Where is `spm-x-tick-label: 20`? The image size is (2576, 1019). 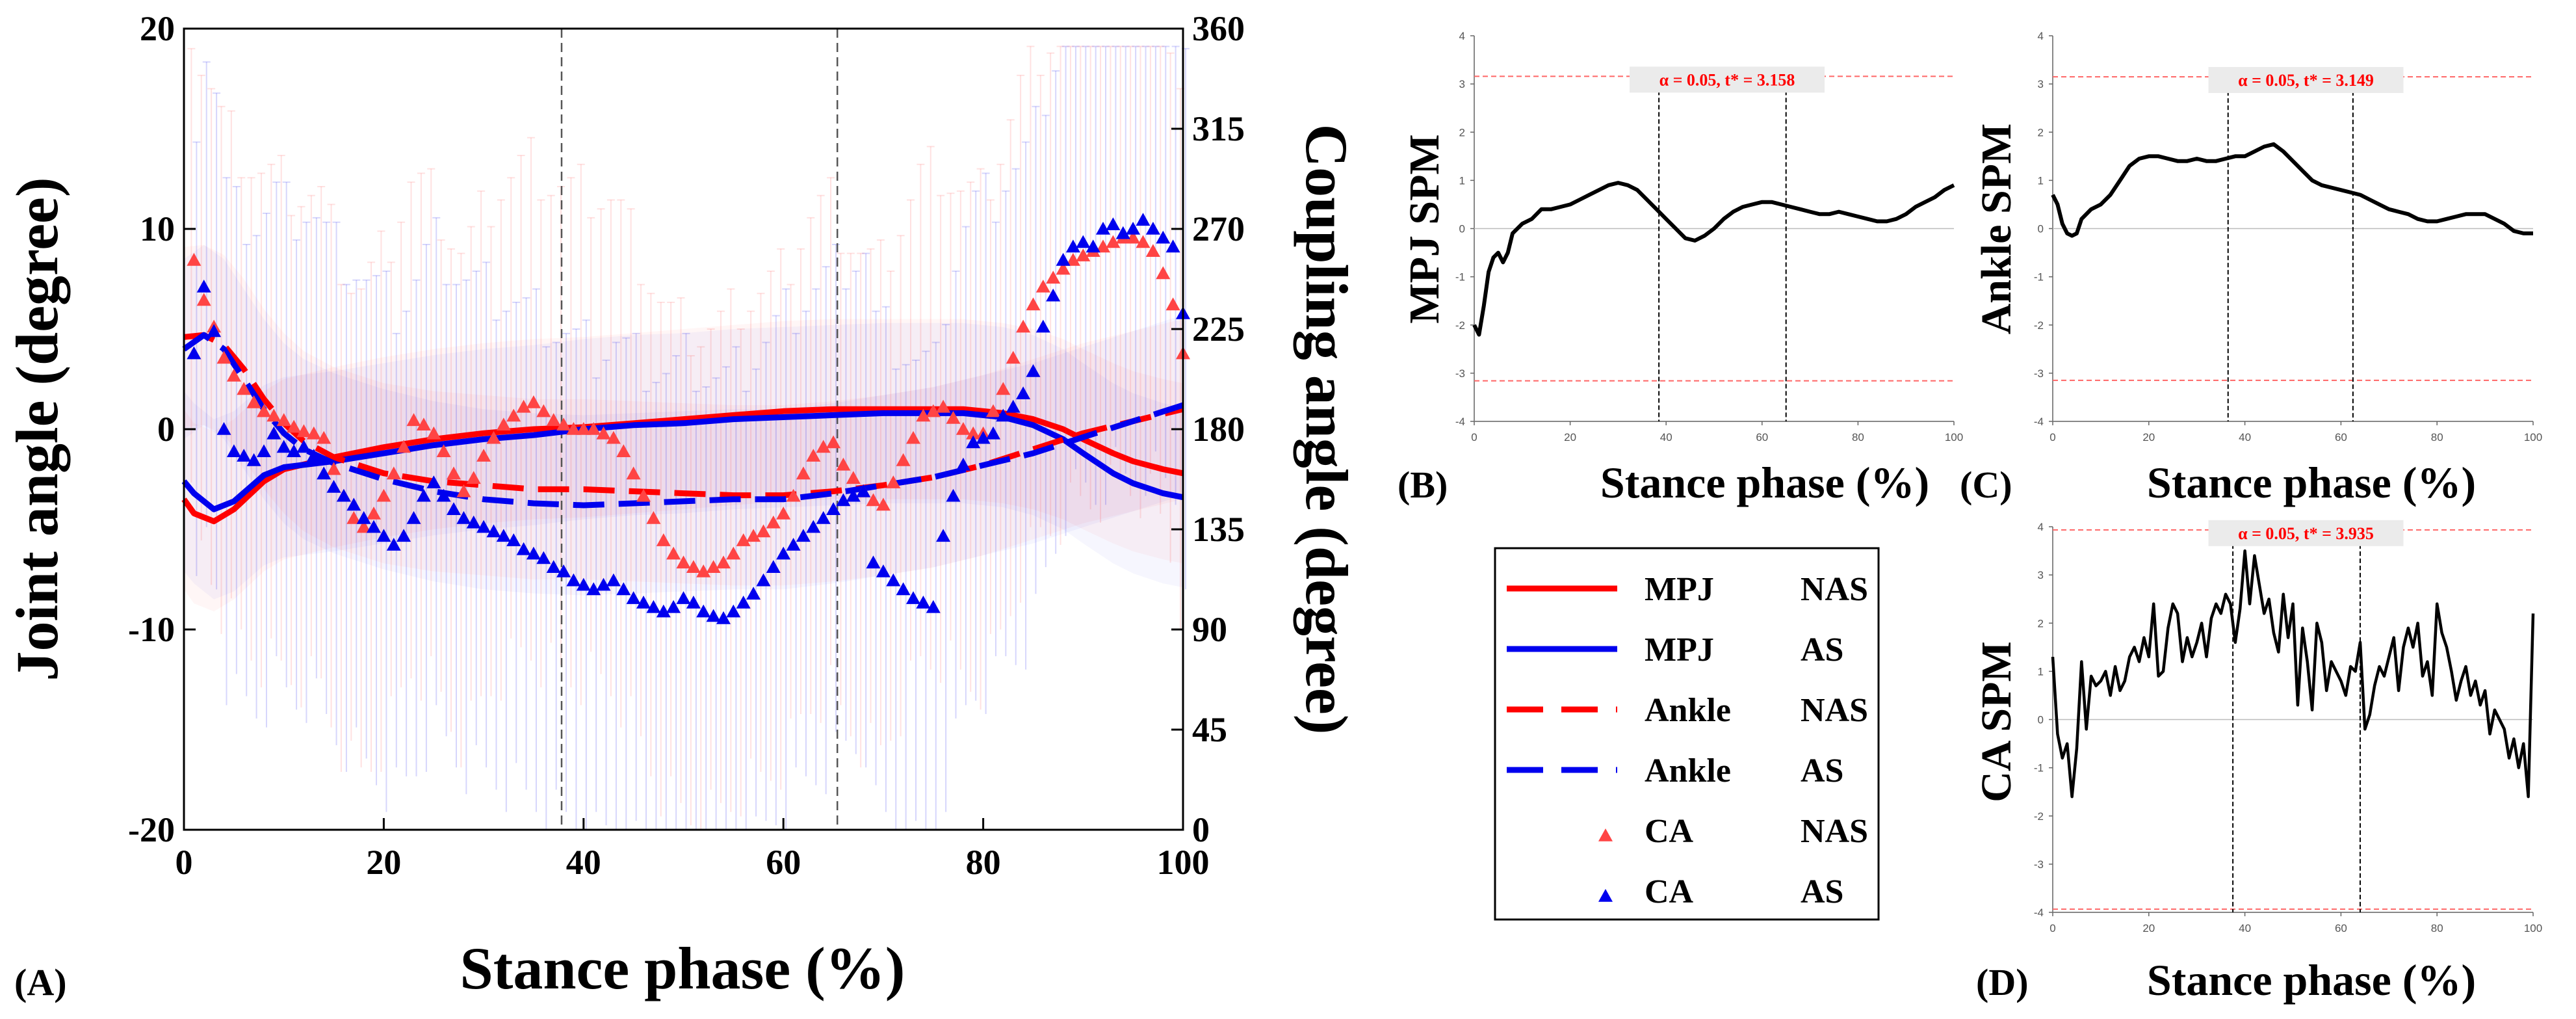
spm-x-tick-label: 20 is located at coordinates (1570, 437).